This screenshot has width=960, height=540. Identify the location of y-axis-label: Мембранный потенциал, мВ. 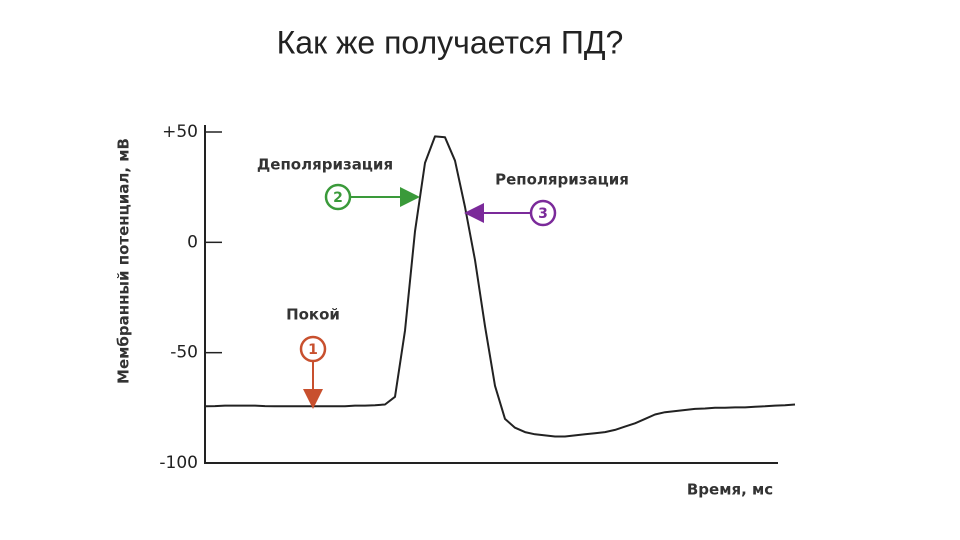
(124, 261).